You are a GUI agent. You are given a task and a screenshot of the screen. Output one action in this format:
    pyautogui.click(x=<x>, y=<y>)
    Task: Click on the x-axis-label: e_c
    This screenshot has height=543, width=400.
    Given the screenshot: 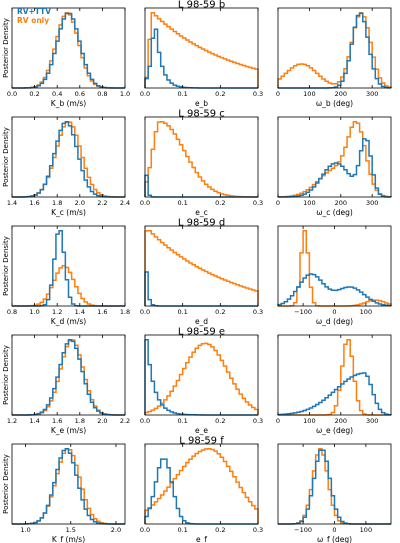 What is the action you would take?
    pyautogui.click(x=201, y=212)
    